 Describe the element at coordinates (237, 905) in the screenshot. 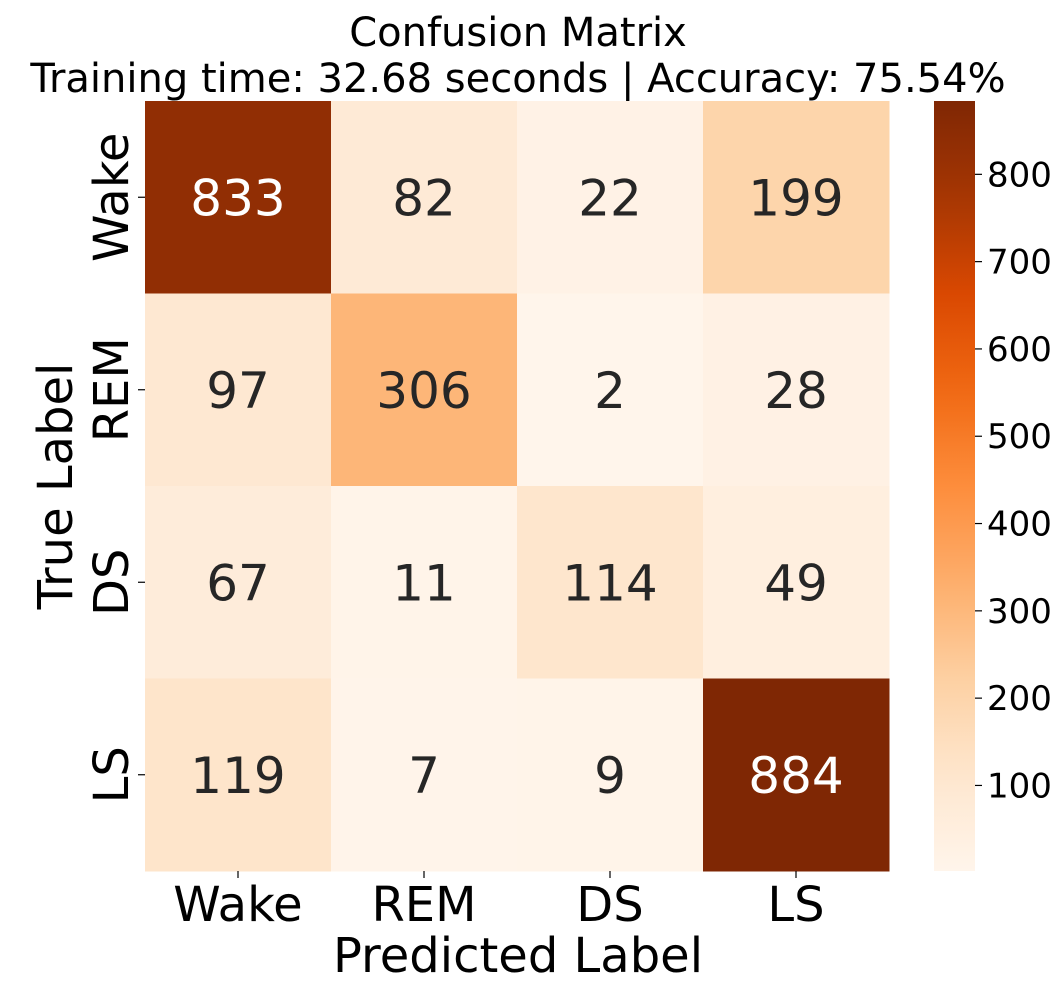

I see `x-tick-label: Wake` at that location.